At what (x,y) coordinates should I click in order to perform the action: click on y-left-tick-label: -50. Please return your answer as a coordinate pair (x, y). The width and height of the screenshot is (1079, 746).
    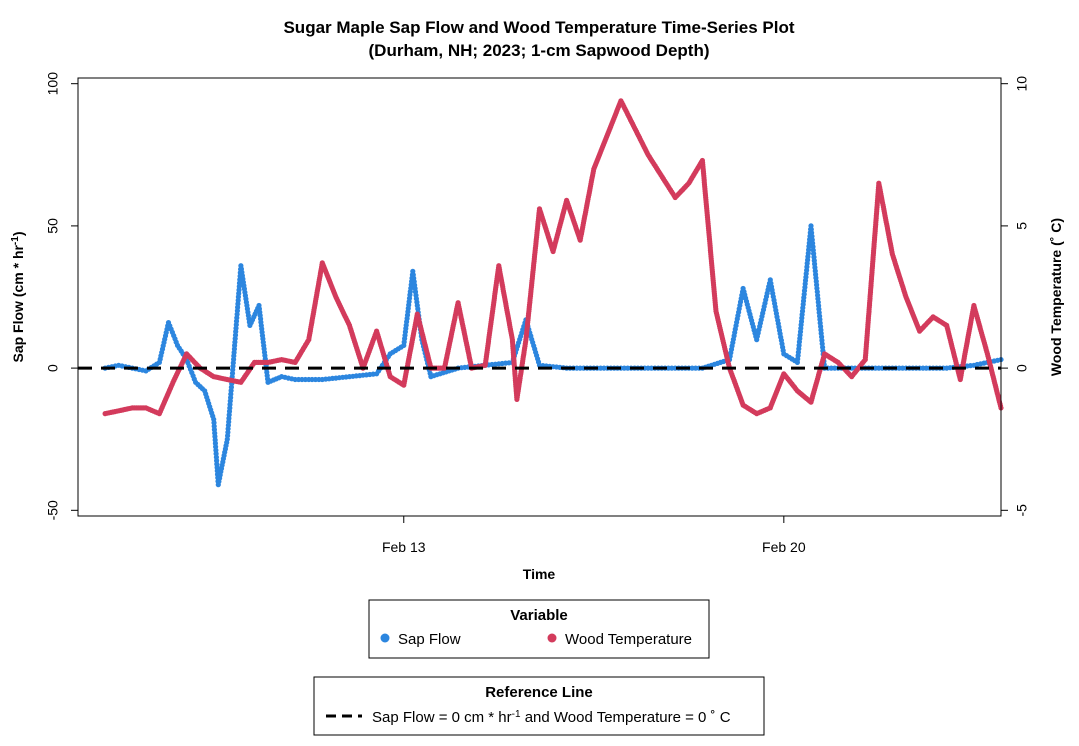
    Looking at the image, I should click on (53, 510).